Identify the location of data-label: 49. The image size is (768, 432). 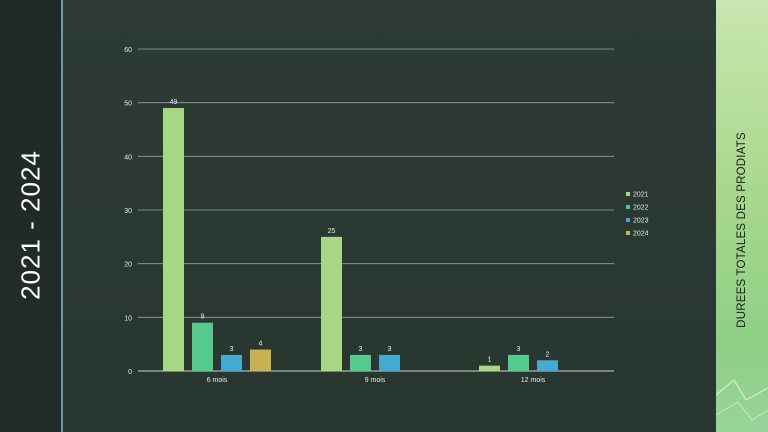
(174, 102).